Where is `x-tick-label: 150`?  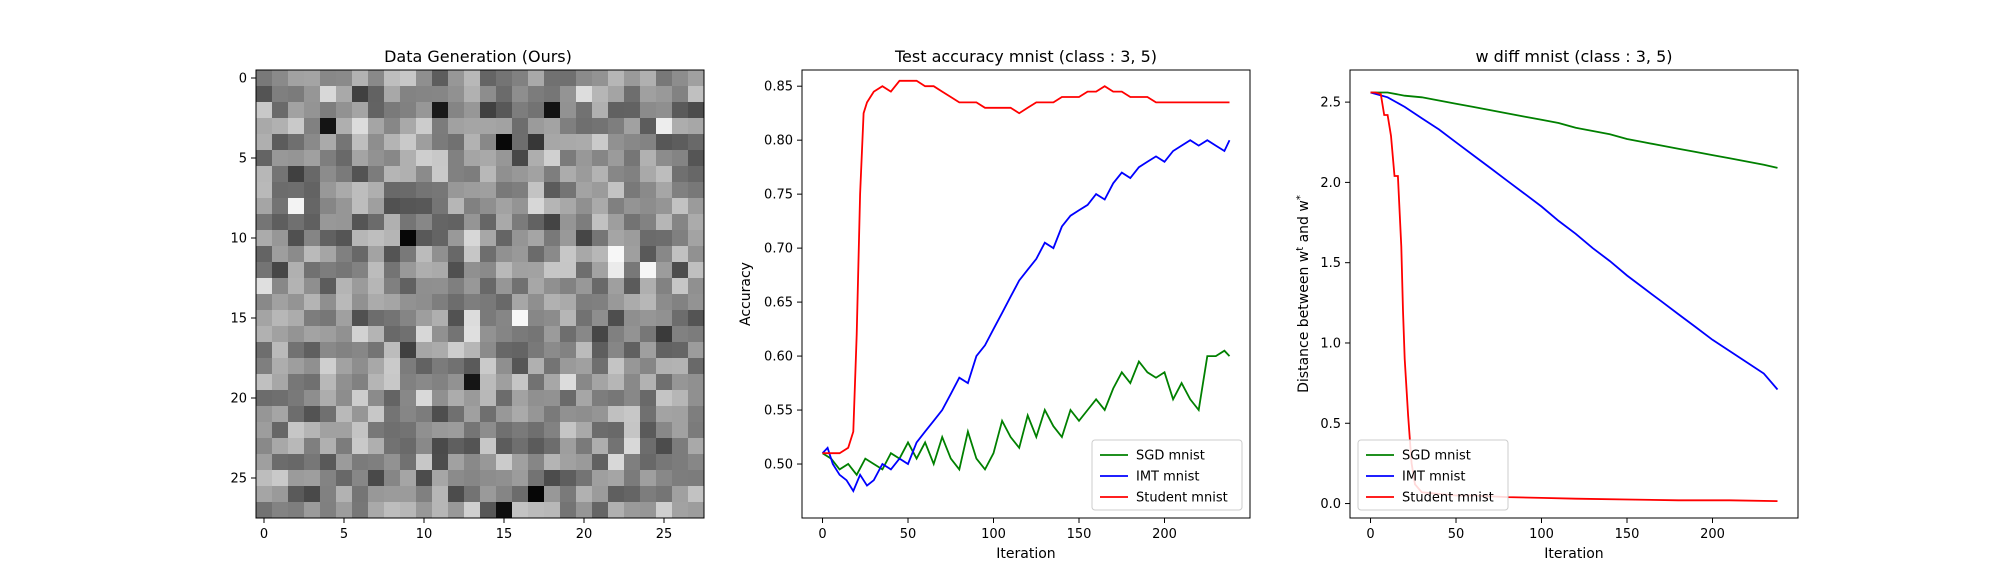
x-tick-label: 150 is located at coordinates (1627, 534).